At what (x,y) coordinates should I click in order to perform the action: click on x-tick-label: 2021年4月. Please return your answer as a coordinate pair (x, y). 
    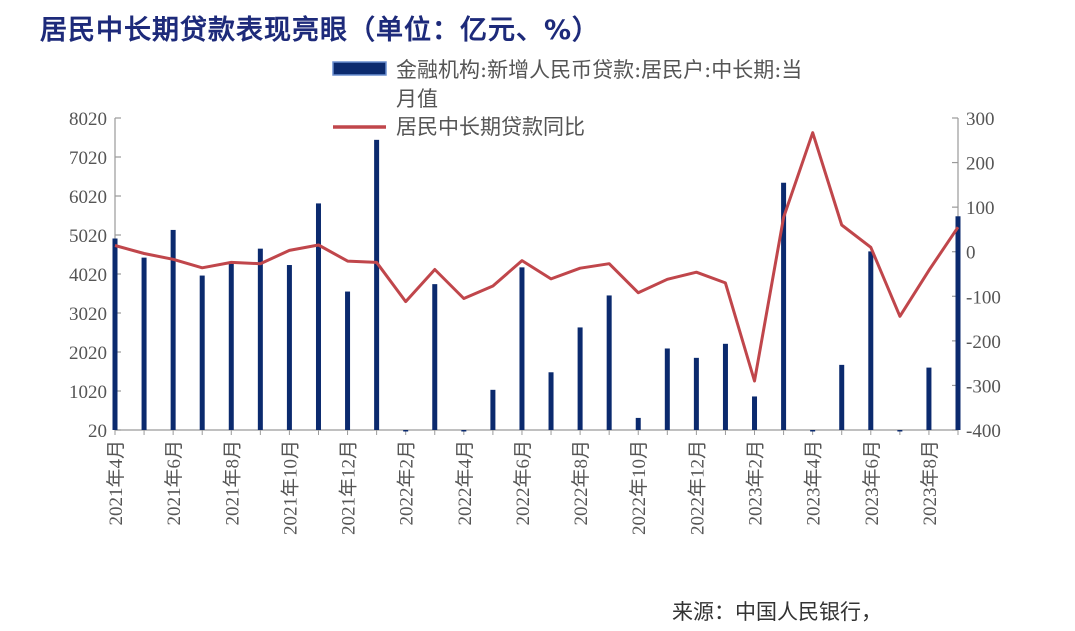
    Looking at the image, I should click on (116, 483).